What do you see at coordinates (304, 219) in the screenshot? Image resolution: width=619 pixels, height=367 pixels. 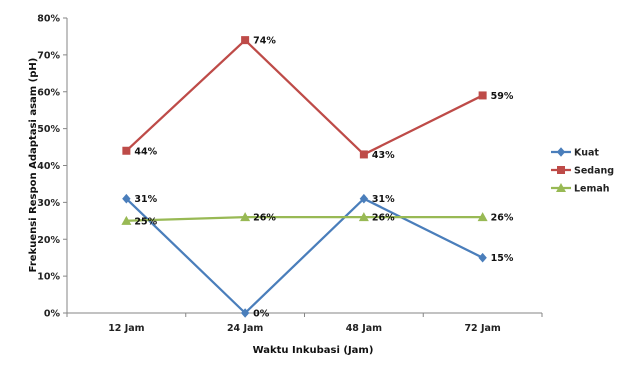 I see `series-line-lemah` at bounding box center [304, 219].